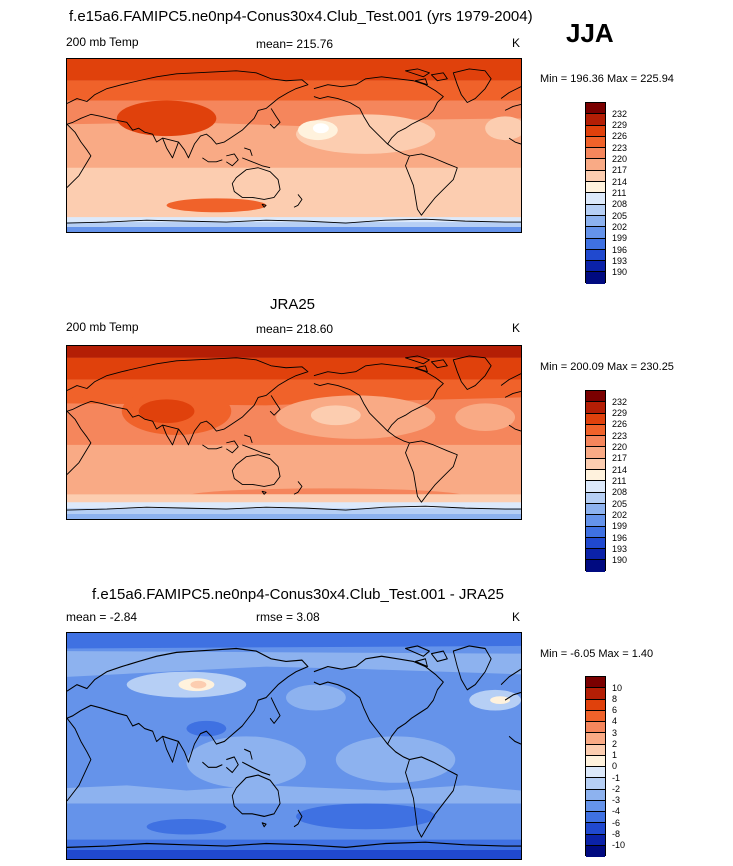  Describe the element at coordinates (616, 811) in the screenshot. I see `colorbar-tick-label: -4` at that location.